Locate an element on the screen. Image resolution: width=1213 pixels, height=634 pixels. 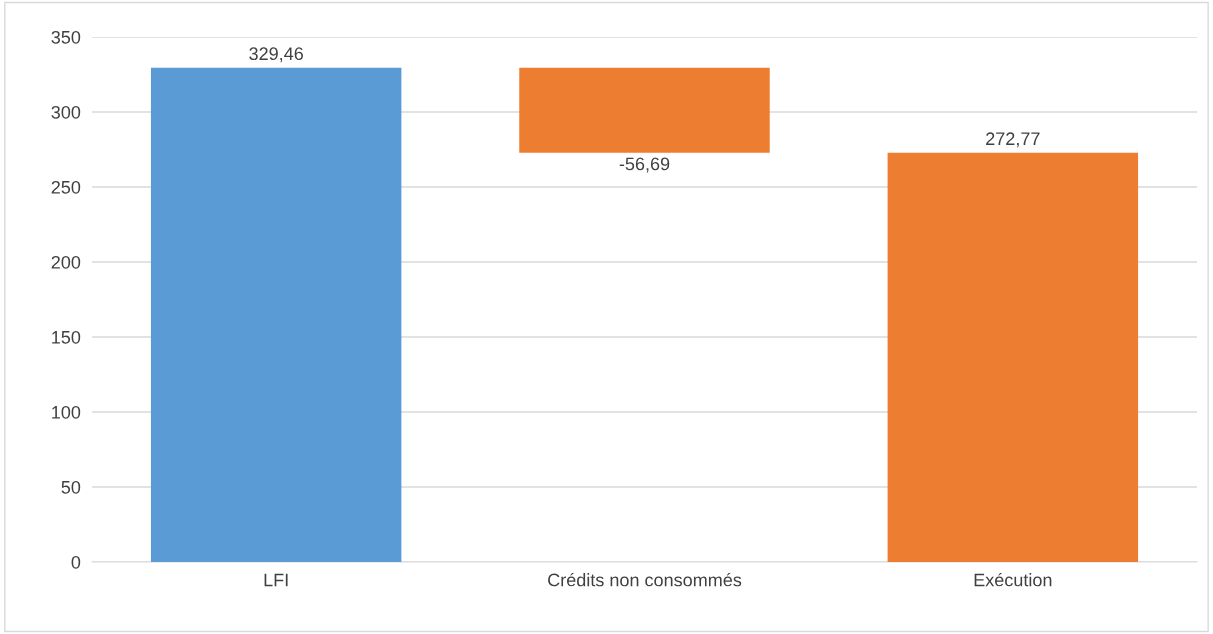
y-tick-label: 150 is located at coordinates (66, 337).